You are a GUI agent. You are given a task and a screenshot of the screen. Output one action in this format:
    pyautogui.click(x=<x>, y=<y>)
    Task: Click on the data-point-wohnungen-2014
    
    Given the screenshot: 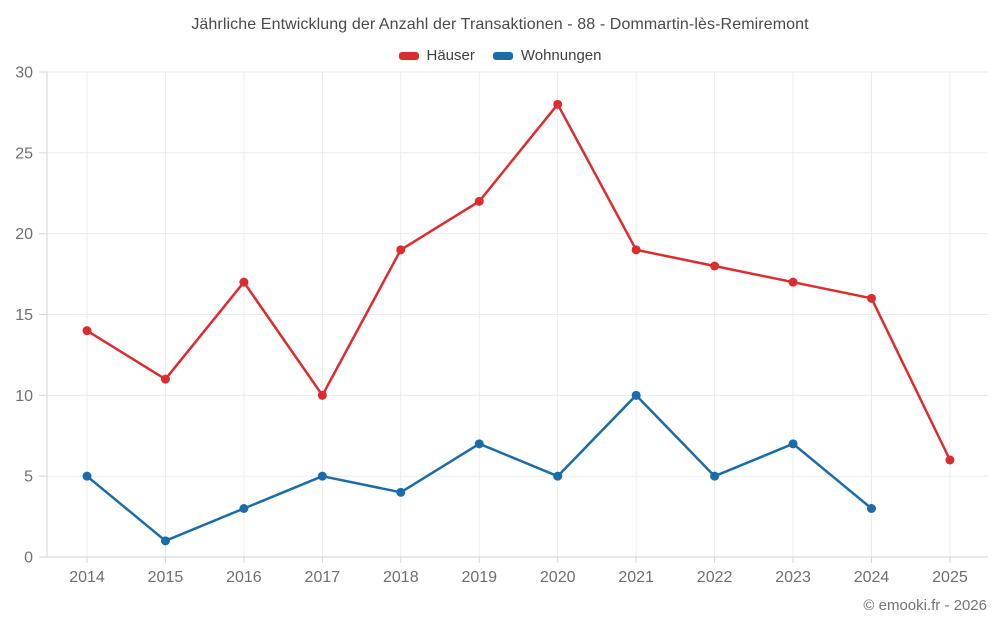 What is the action you would take?
    pyautogui.click(x=87, y=476)
    